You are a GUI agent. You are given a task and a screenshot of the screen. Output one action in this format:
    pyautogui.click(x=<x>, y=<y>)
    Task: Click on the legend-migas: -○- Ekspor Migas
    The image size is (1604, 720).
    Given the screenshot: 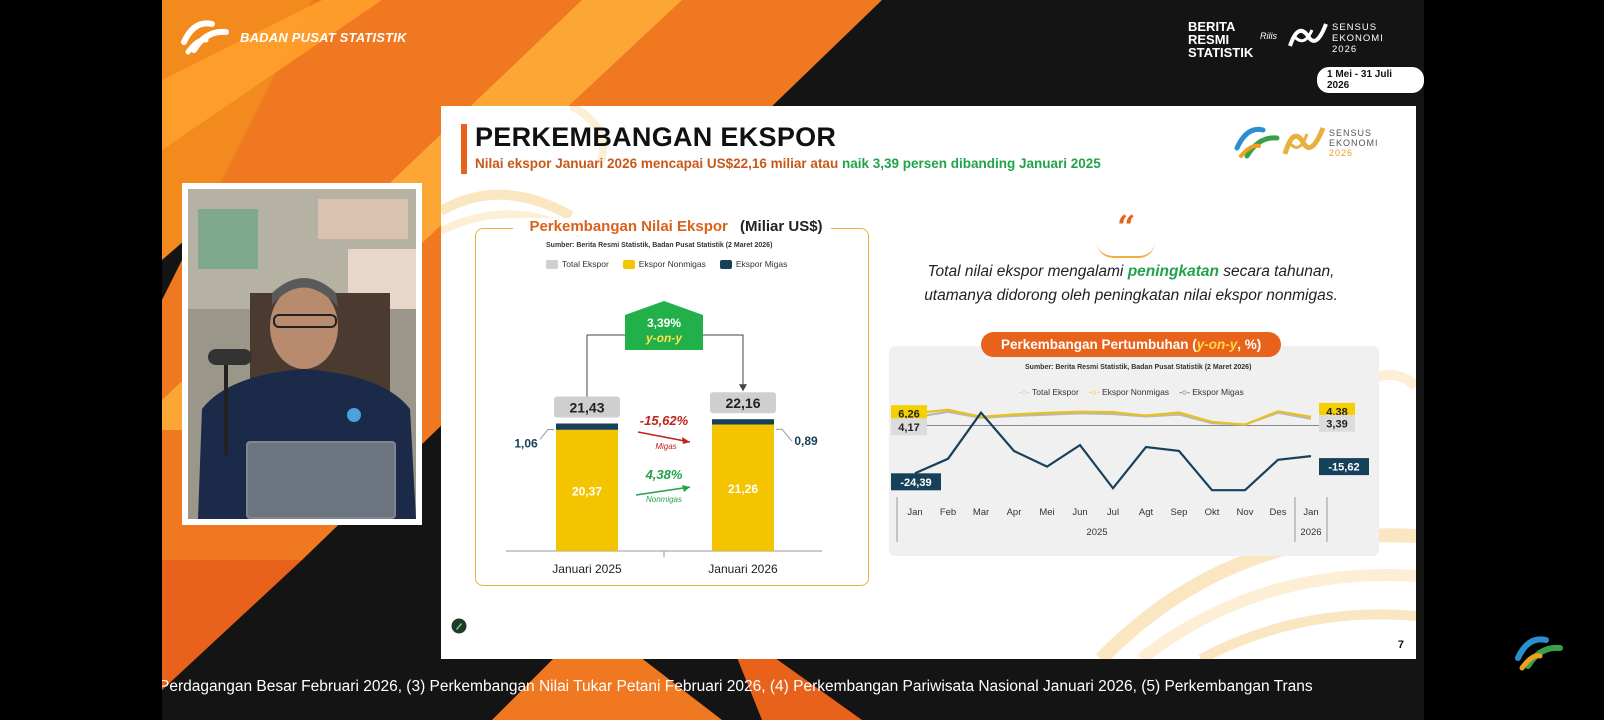 What is the action you would take?
    pyautogui.click(x=1211, y=392)
    